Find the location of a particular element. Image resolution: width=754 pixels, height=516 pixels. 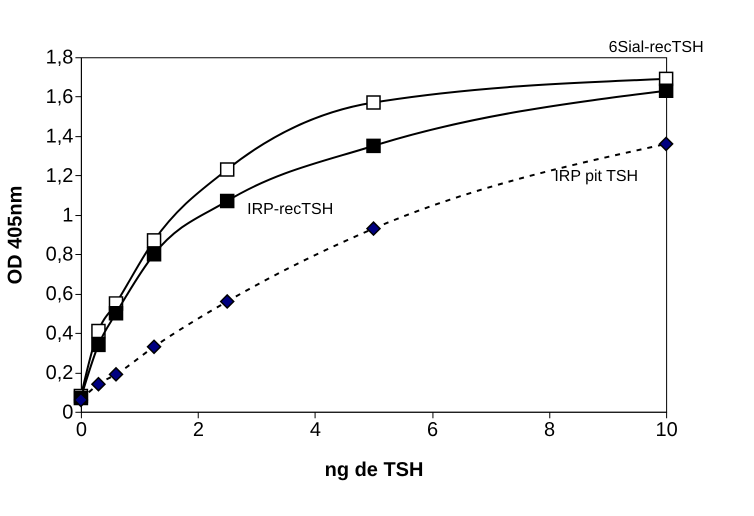

y-tick-label: 1,6 is located at coordinates (60, 97).